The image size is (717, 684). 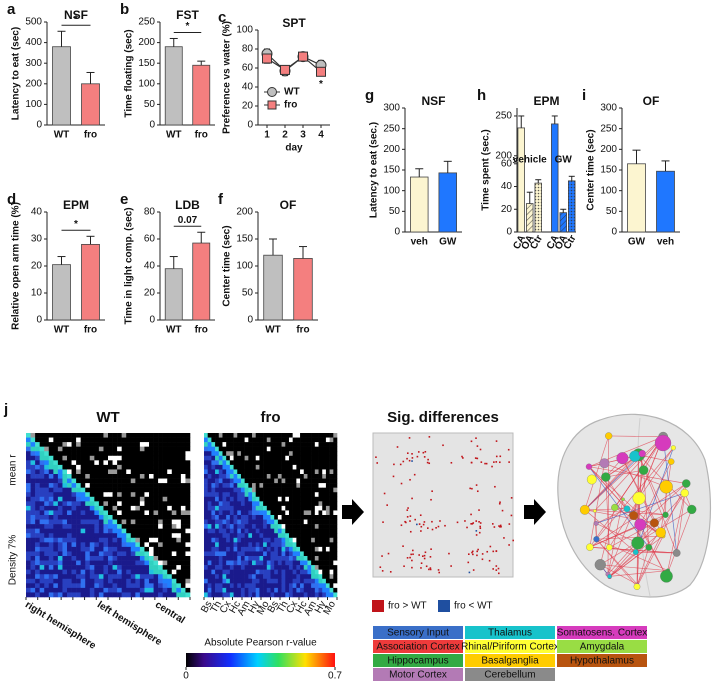 I want to click on sig-title: Sig. differences, so click(x=443, y=417).